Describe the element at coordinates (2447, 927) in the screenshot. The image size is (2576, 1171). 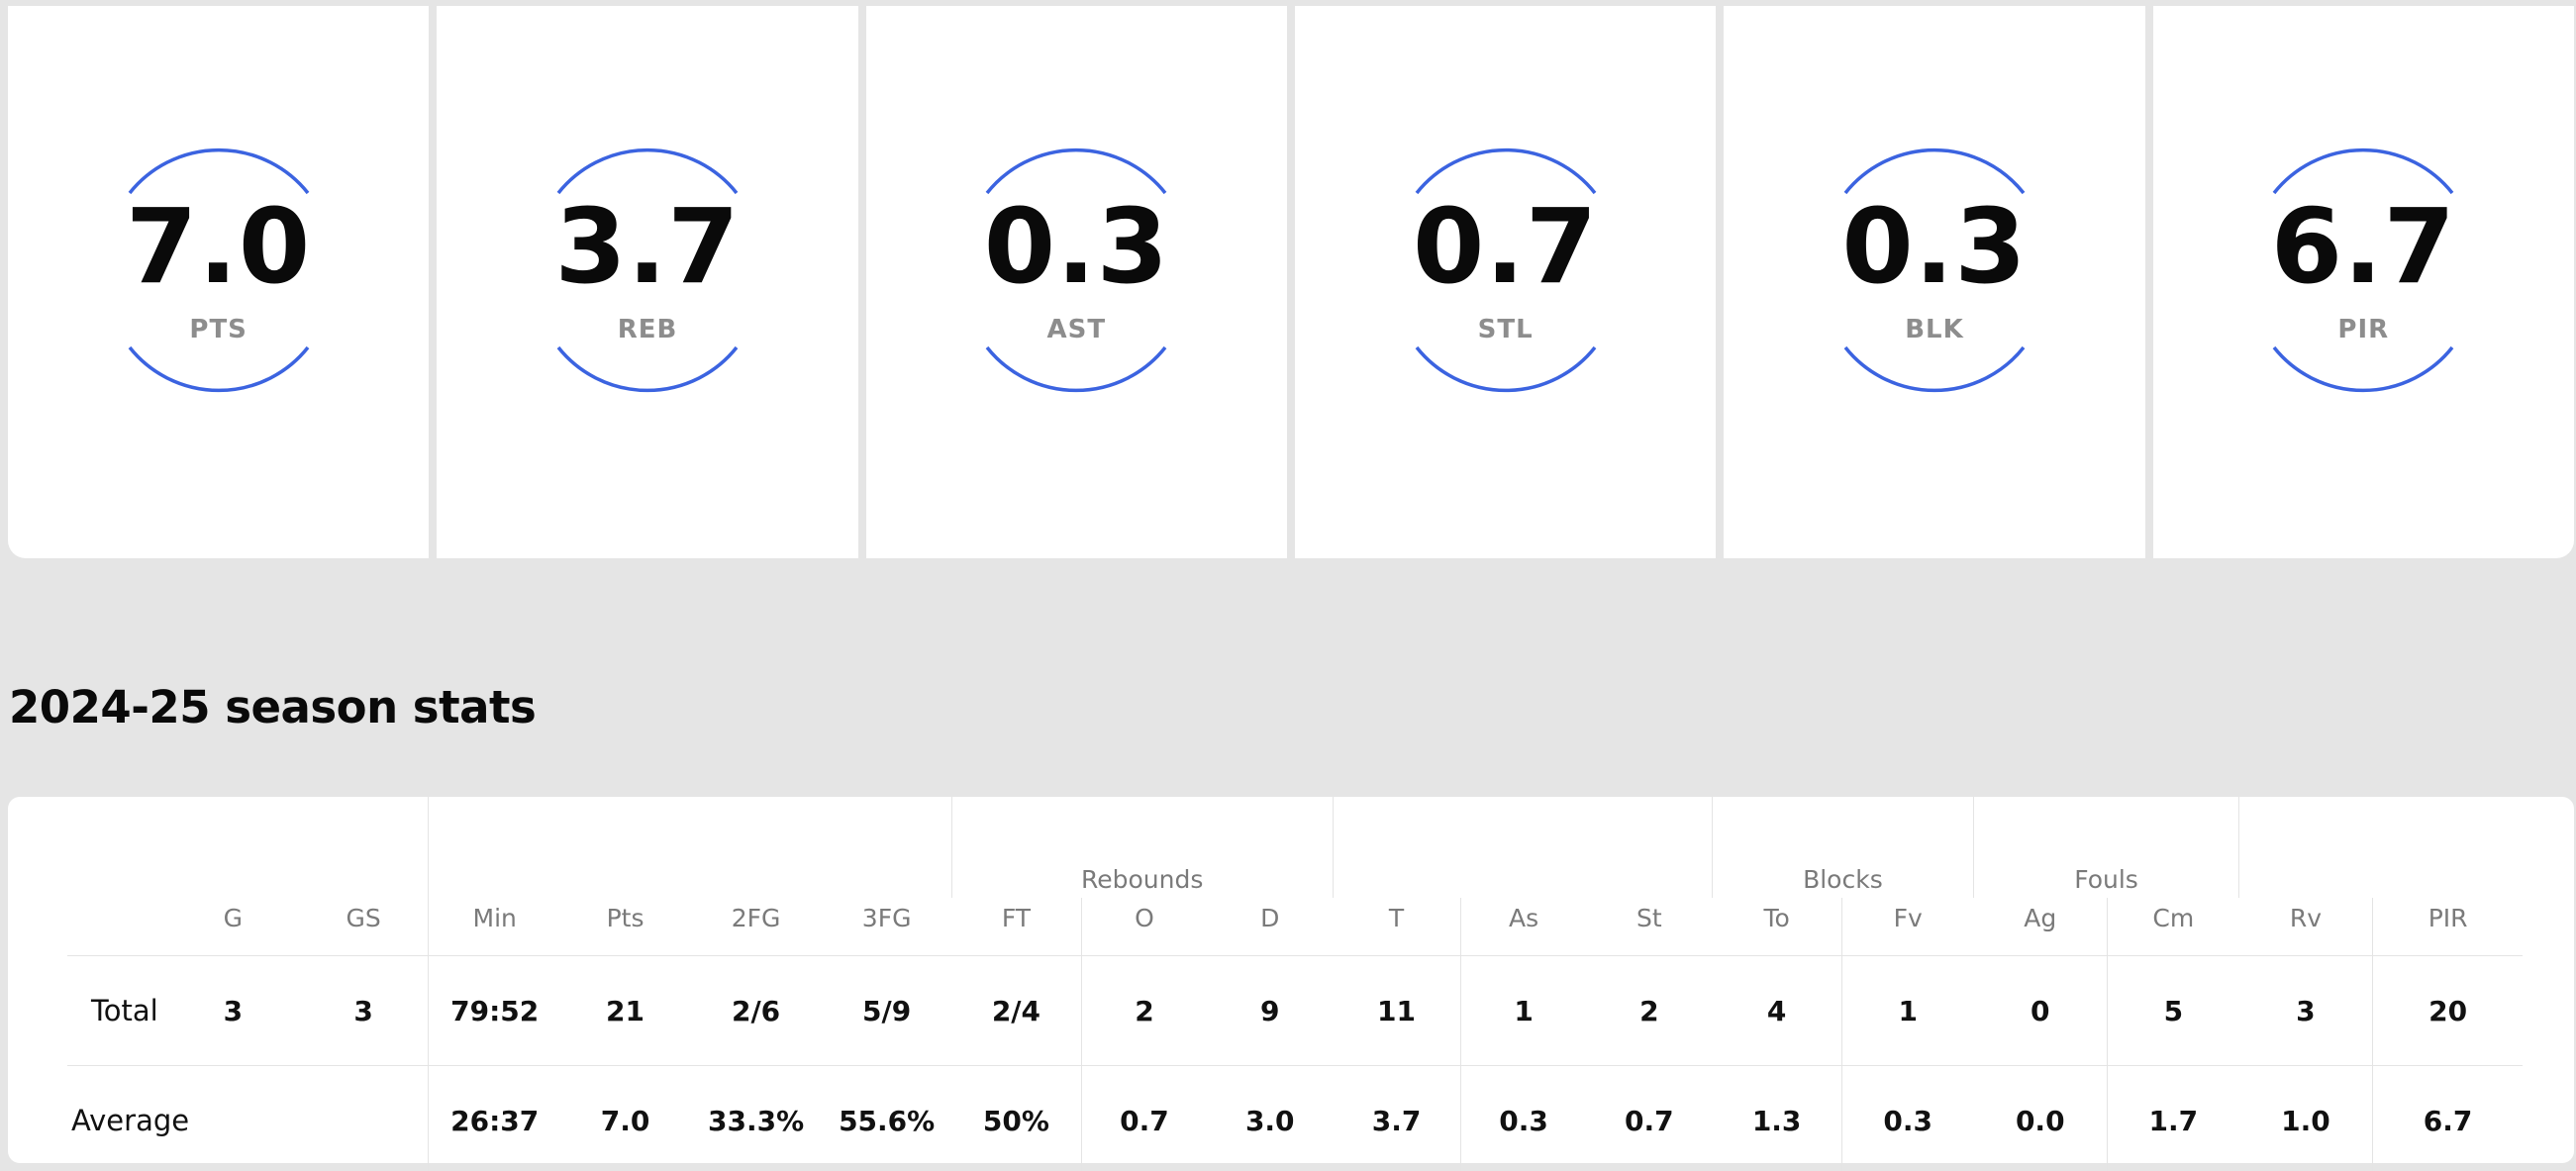
I see `column-header: PIR` at that location.